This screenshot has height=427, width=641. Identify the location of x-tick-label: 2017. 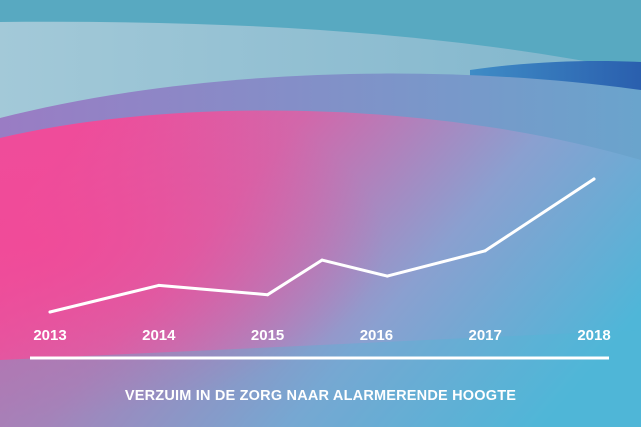
(485, 335).